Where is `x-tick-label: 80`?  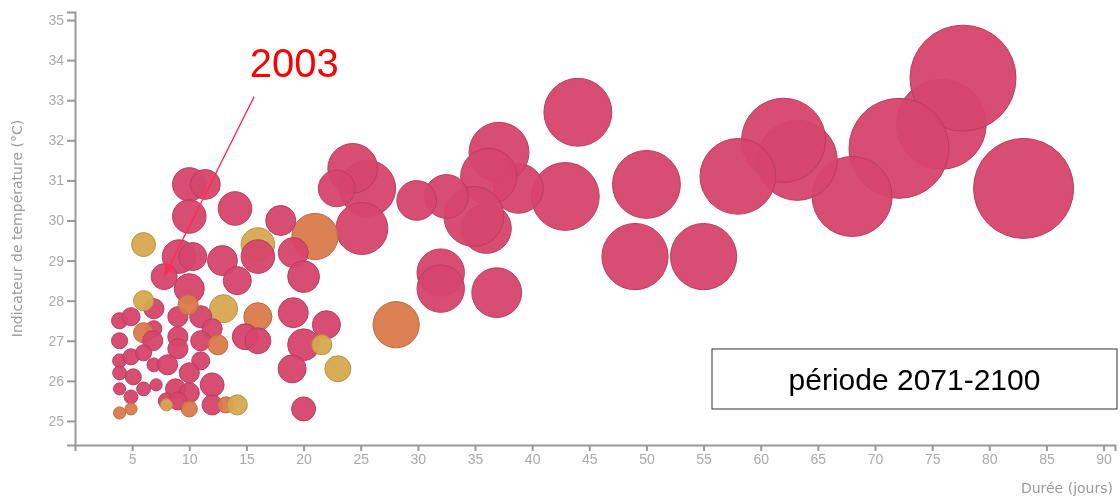 x-tick-label: 80 is located at coordinates (990, 458).